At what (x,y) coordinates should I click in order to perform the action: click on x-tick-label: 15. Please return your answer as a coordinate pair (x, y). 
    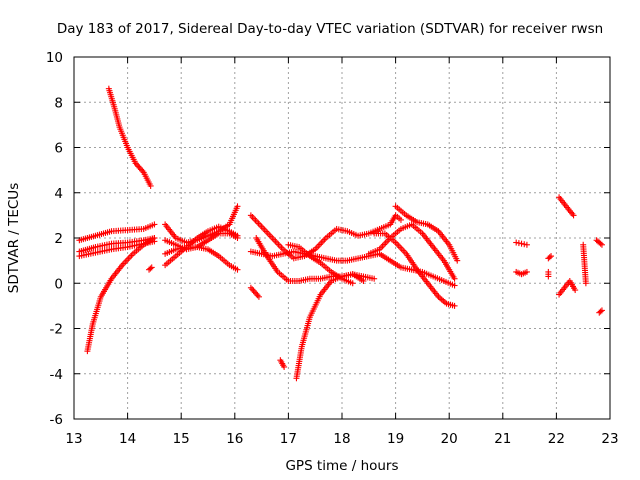
    Looking at the image, I should click on (181, 439).